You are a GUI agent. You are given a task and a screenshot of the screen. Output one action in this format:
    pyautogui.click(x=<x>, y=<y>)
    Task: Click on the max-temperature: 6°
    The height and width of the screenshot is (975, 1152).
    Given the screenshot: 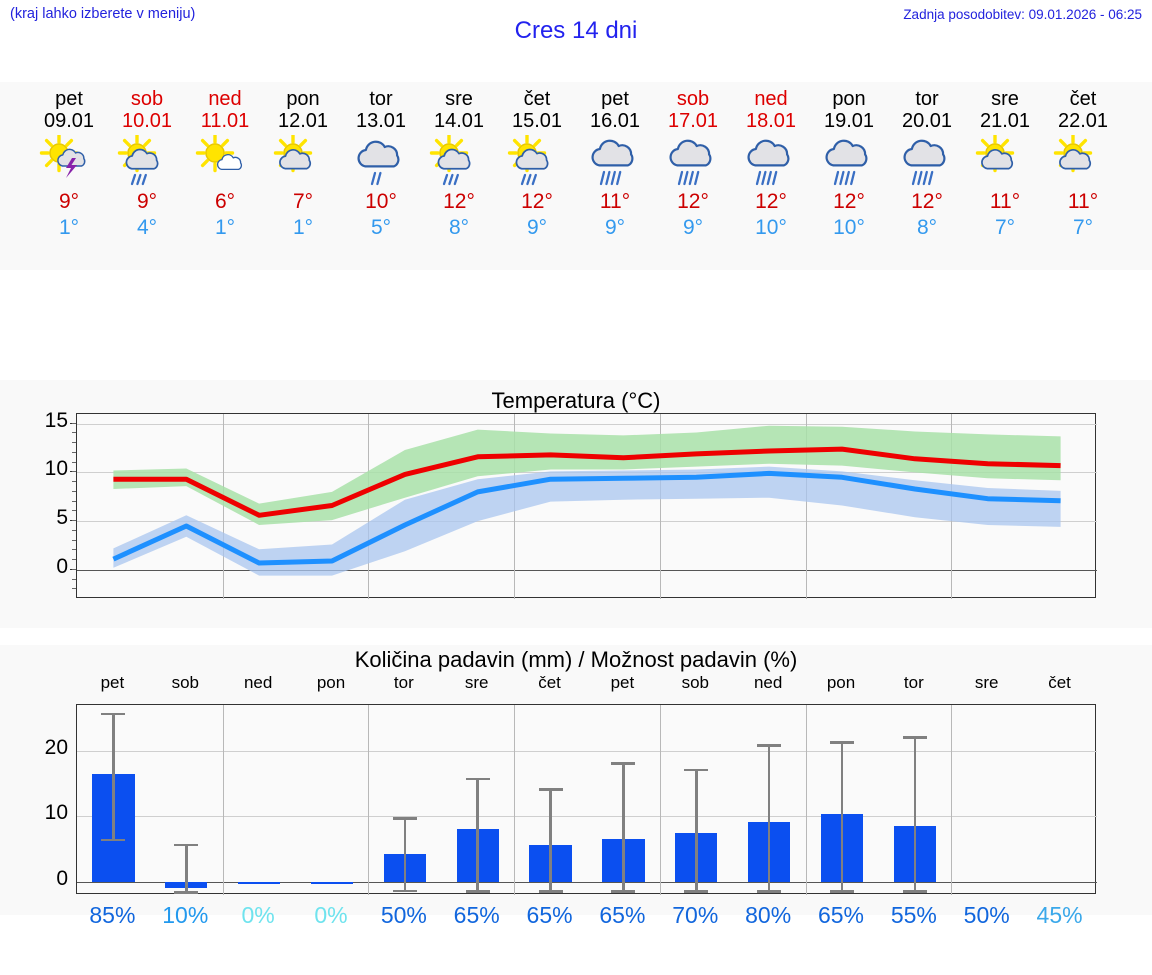 What is the action you would take?
    pyautogui.click(x=225, y=201)
    